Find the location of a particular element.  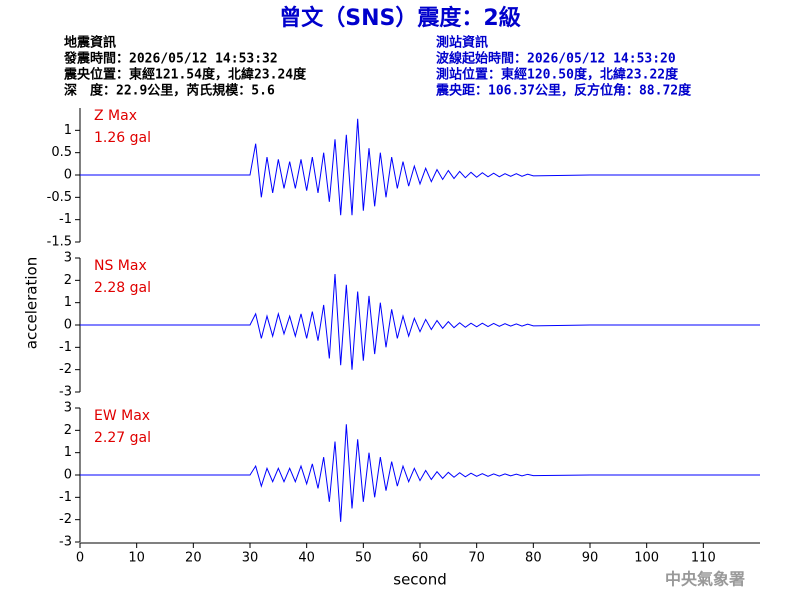

title: 曾文（SNS）震度：2級 is located at coordinates (399, 18).